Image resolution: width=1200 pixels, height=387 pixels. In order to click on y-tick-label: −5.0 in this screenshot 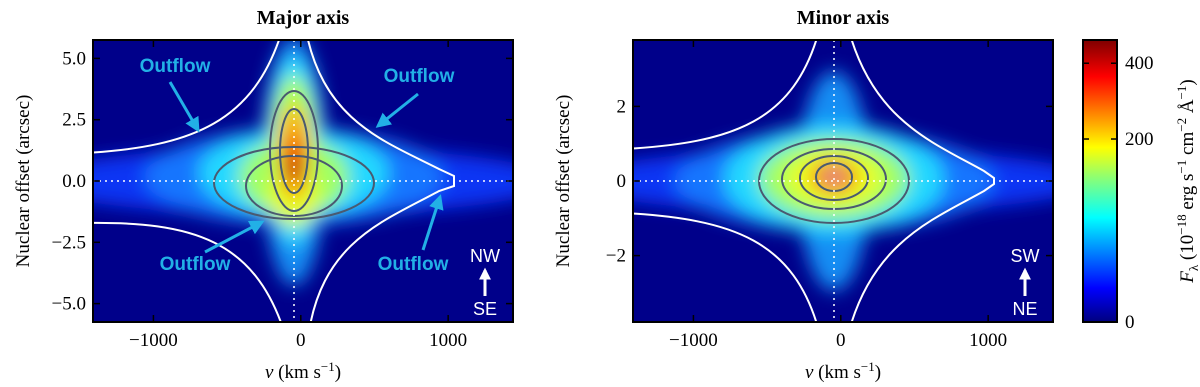, I will do `click(69, 304)`.